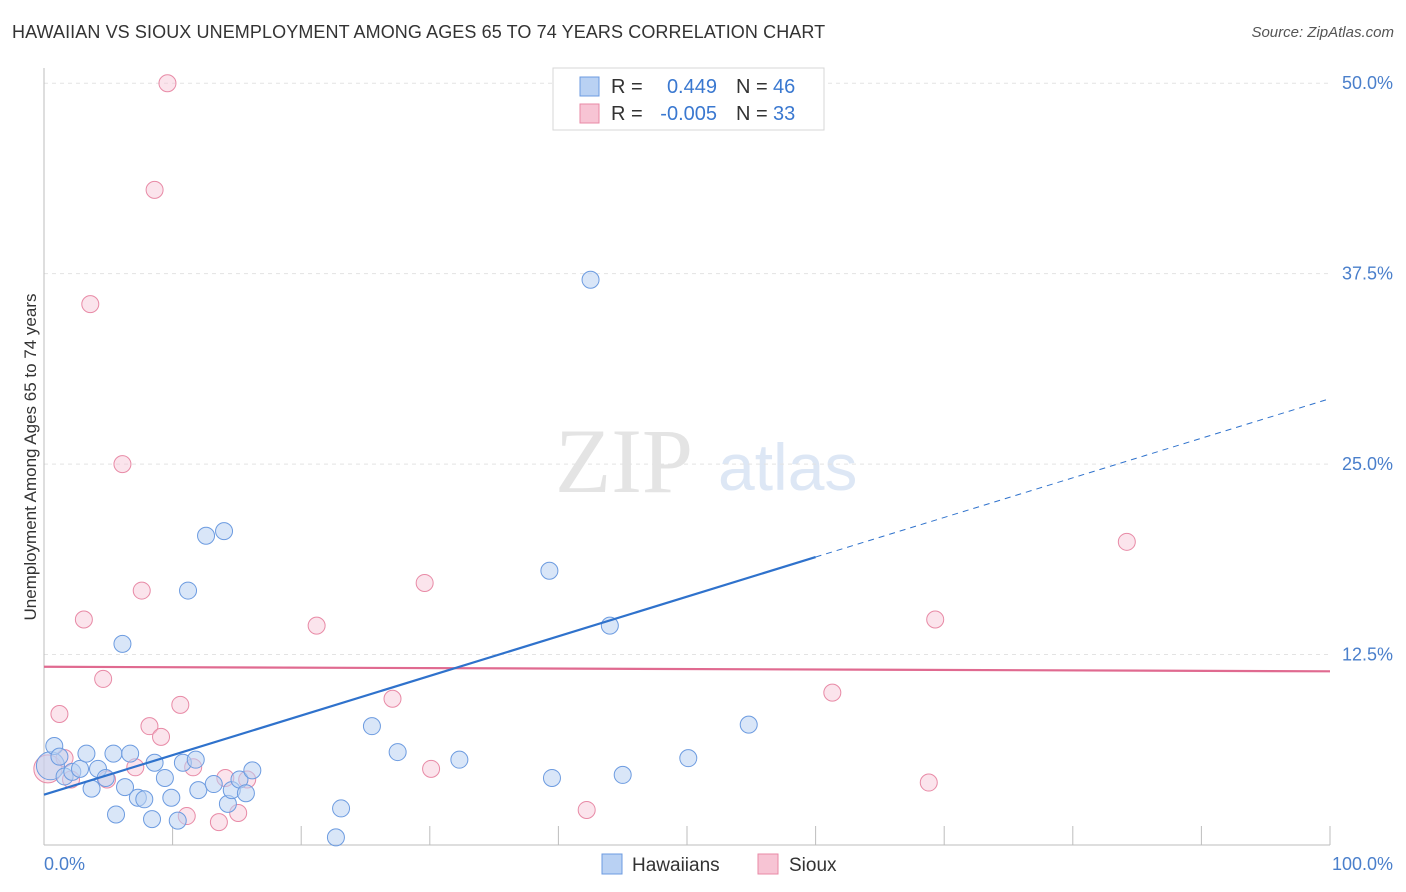  What do you see at coordinates (589, 113) in the screenshot?
I see `legend-swatch-sioux` at bounding box center [589, 113].